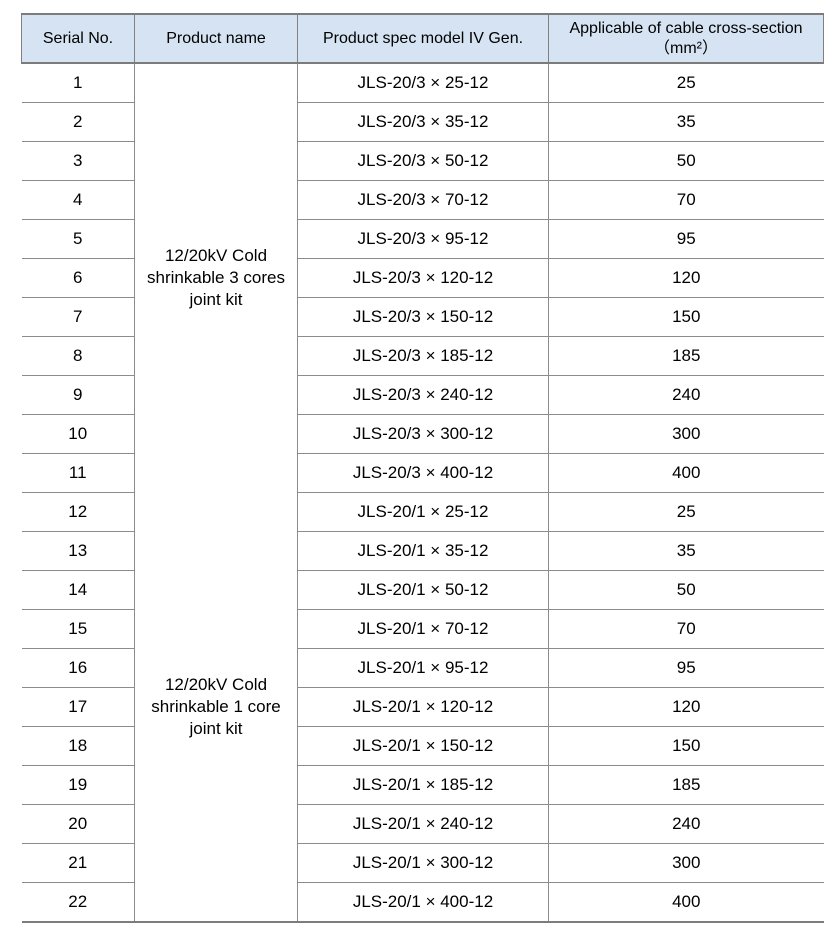 Image resolution: width=826 pixels, height=937 pixels. I want to click on header-cable-cross-section-line1: Applicable of cable cross-section, so click(686, 28).